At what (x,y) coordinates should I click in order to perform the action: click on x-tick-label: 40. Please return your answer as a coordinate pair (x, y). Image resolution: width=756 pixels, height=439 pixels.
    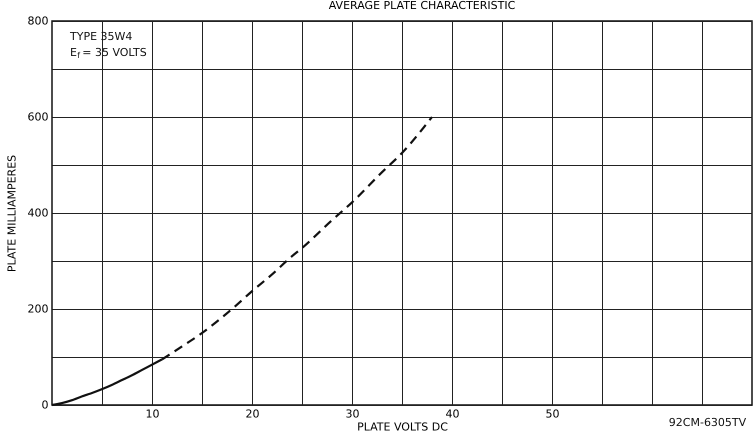
    Looking at the image, I should click on (453, 414).